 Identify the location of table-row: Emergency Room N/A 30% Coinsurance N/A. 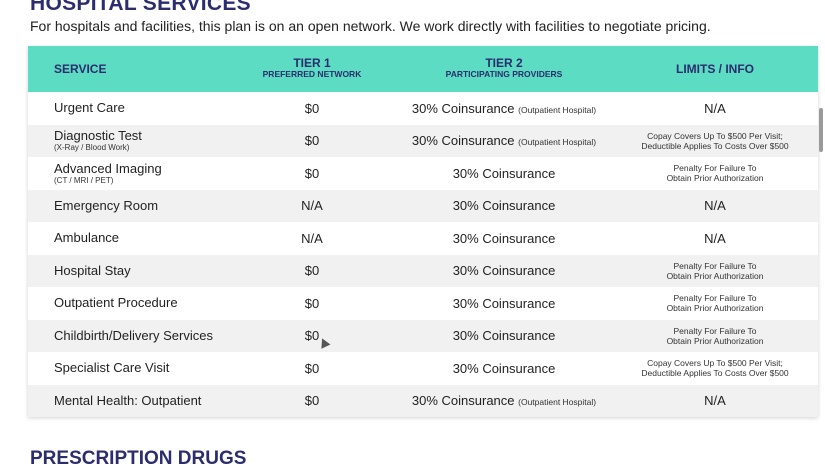
(423, 205).